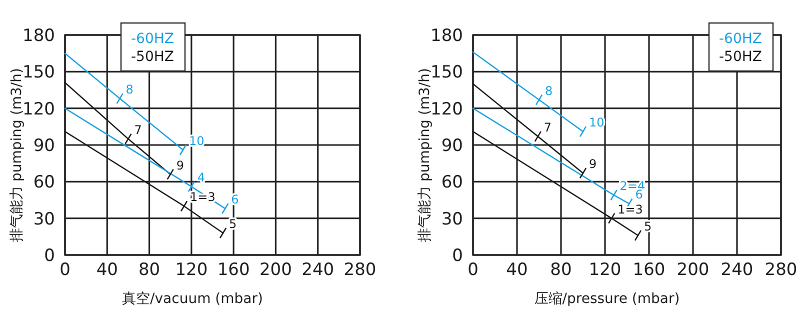 Image resolution: width=800 pixels, height=327 pixels. What do you see at coordinates (201, 177) in the screenshot?
I see `annotation: 4` at bounding box center [201, 177].